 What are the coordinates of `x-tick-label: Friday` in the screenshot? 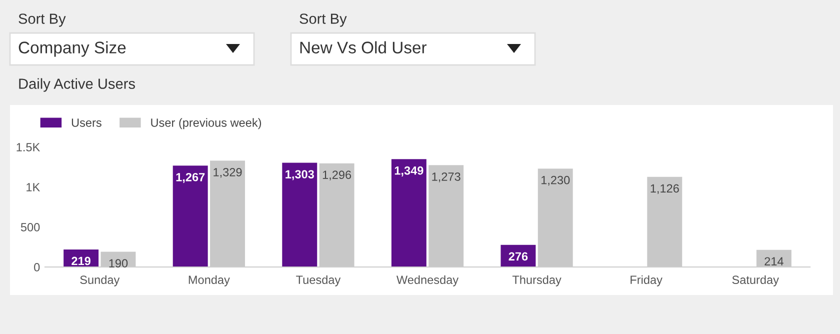 It's located at (646, 280).